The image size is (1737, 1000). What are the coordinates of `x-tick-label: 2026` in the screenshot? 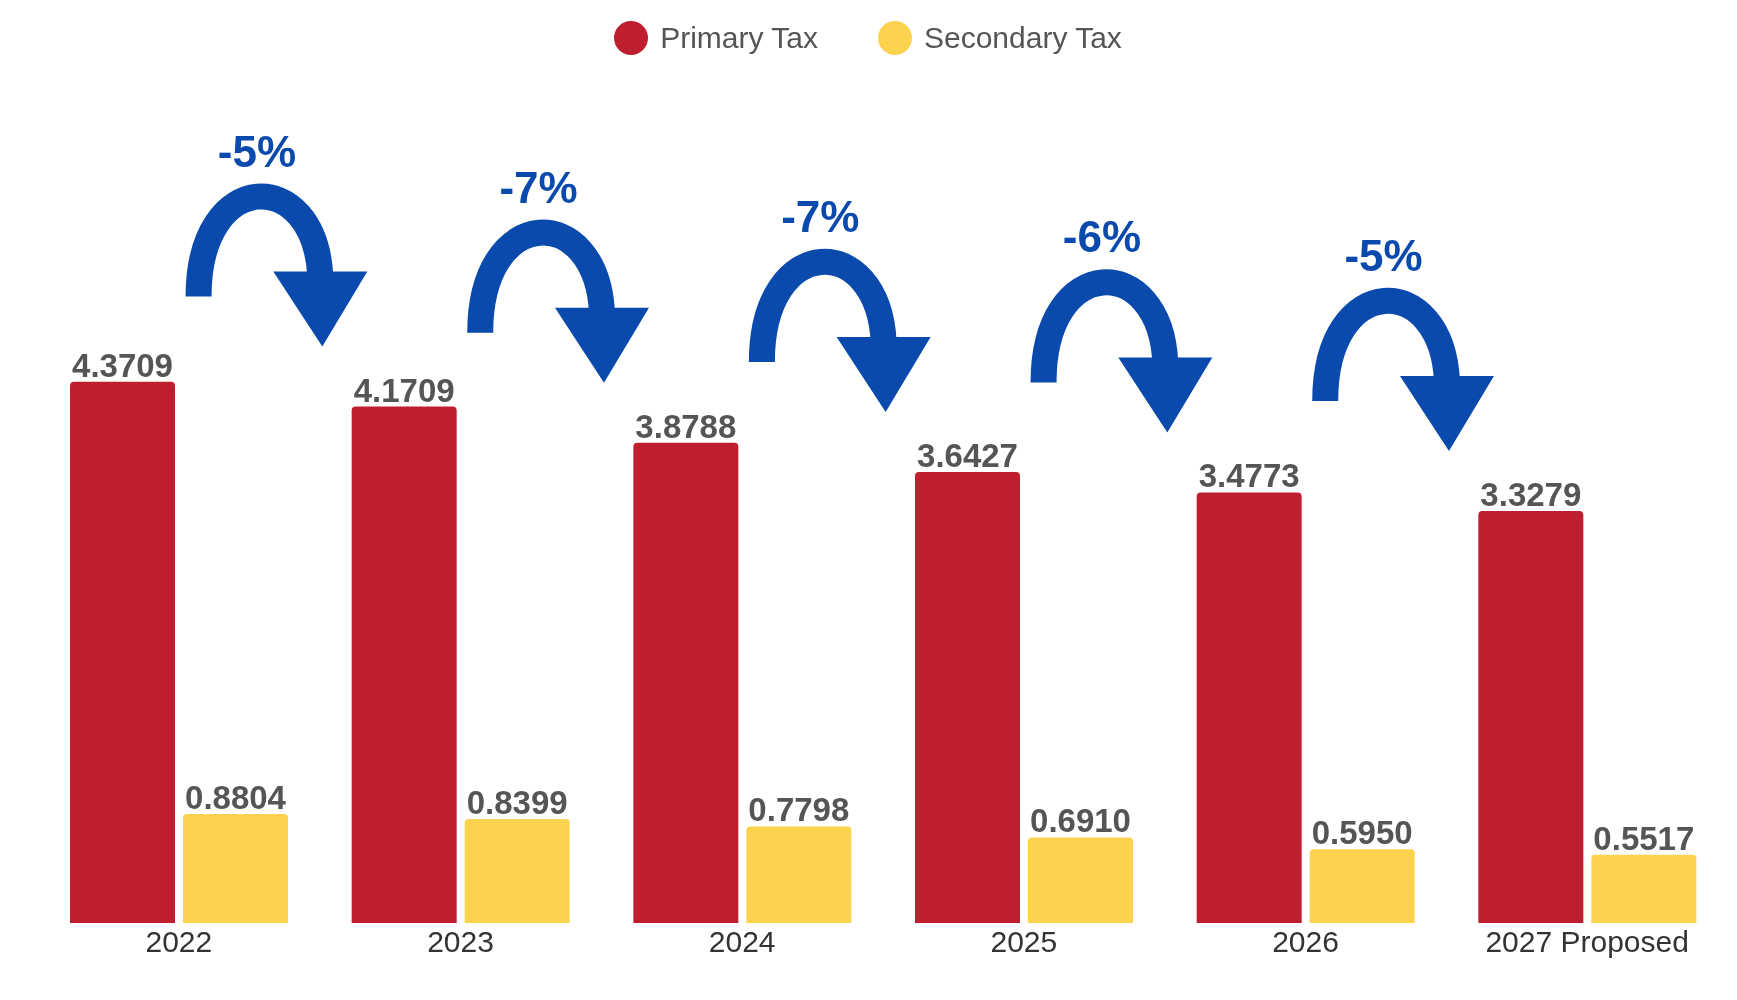 It's located at (1305, 942).